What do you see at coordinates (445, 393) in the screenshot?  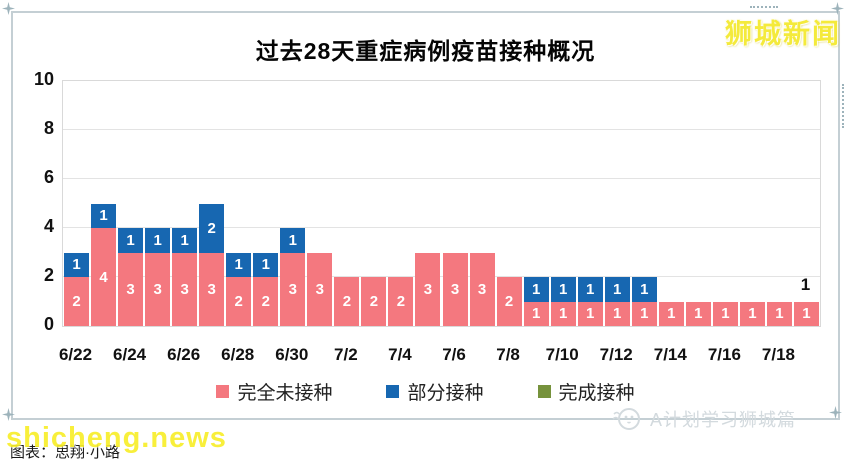 I see `legend-label: 部分接种` at bounding box center [445, 393].